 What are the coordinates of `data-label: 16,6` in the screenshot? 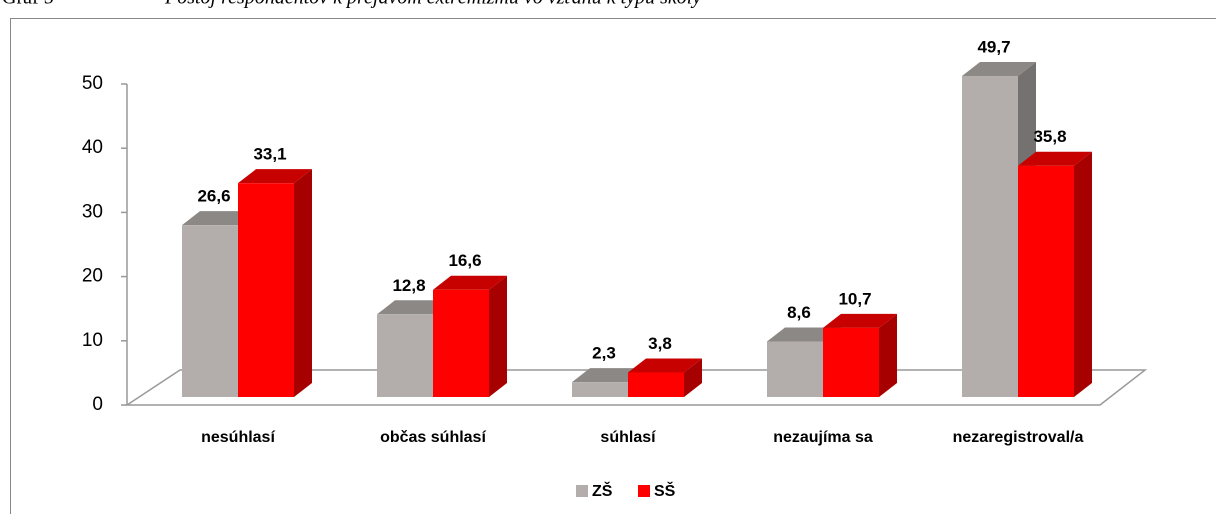 It's located at (464, 260).